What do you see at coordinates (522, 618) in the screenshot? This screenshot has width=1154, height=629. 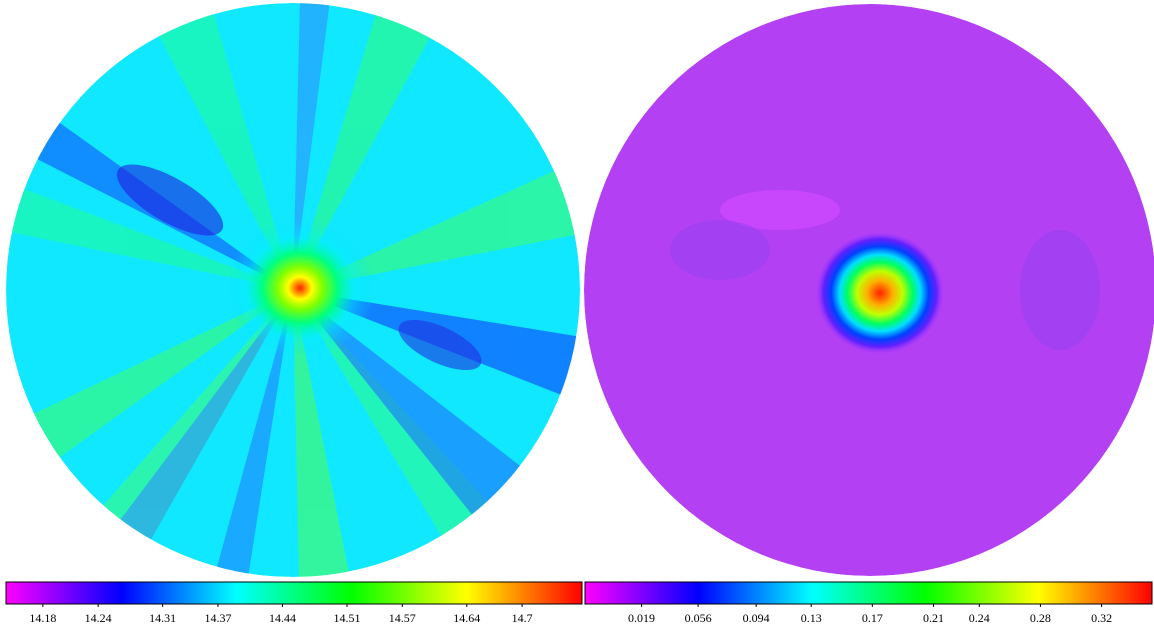 I see `colorbar-tick-label: 14.7` at bounding box center [522, 618].